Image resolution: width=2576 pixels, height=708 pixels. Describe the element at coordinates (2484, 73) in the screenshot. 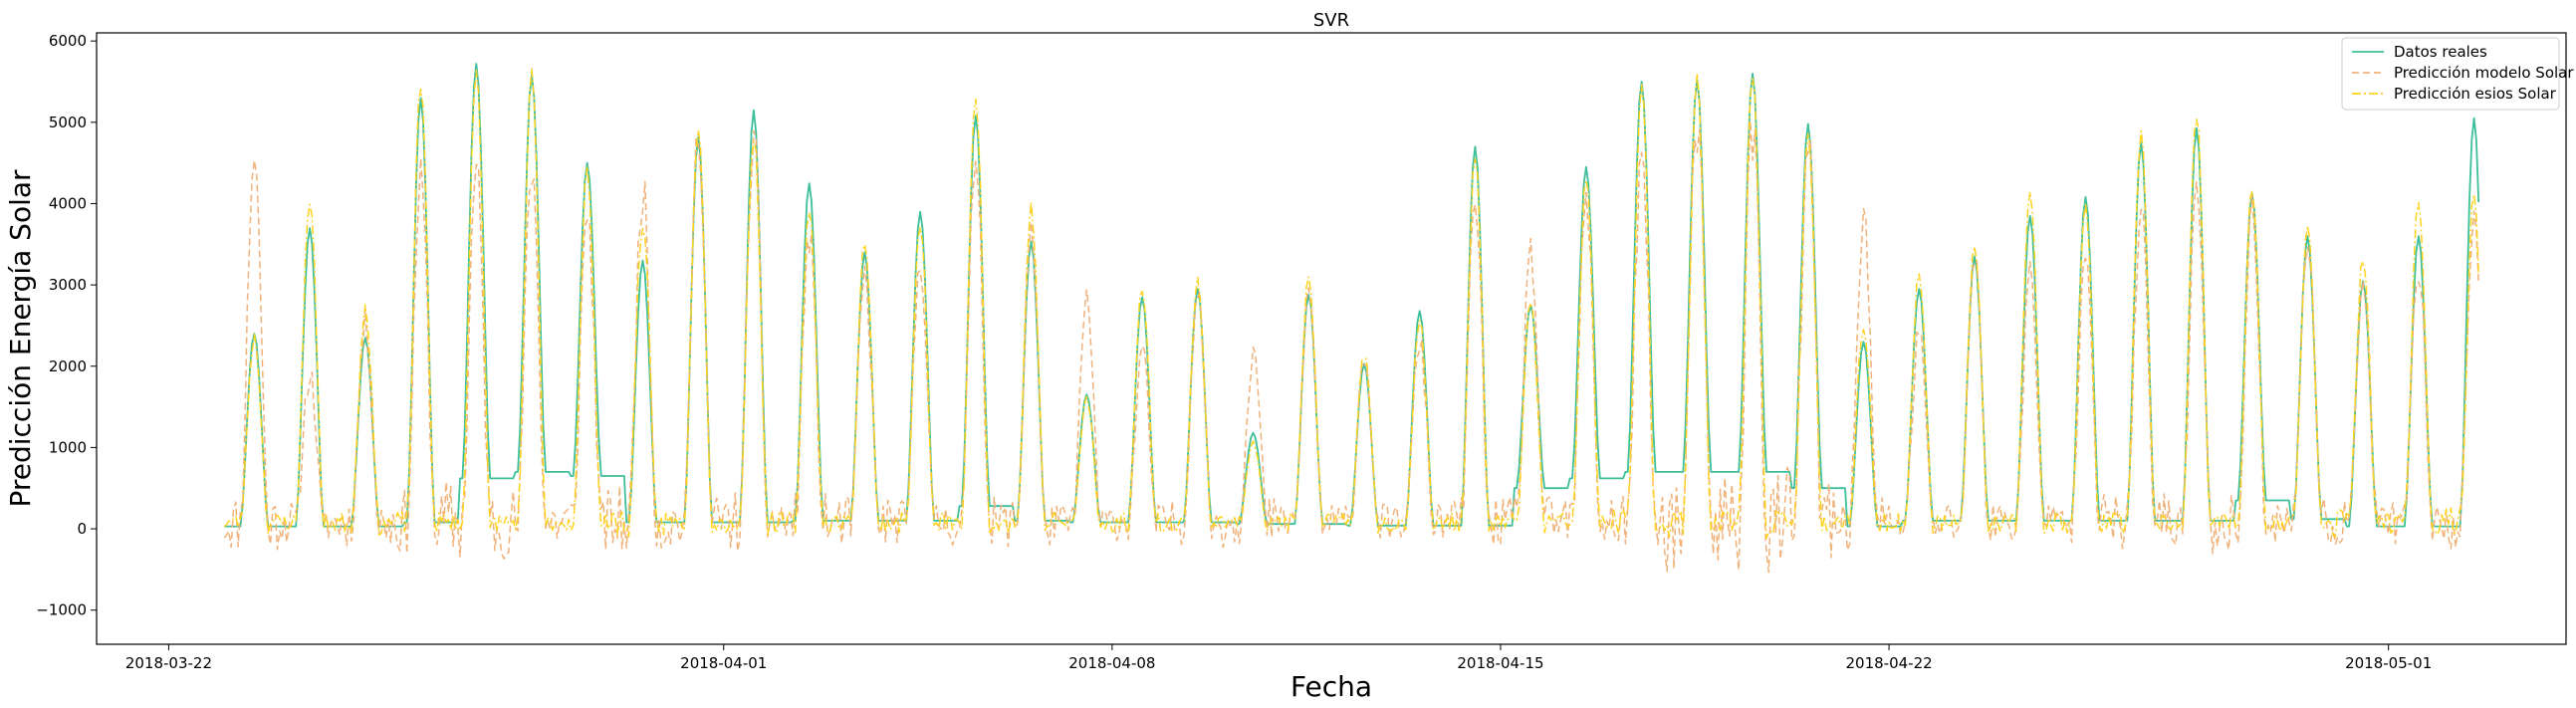

I see `legend-label: Predicción modelo Solar` at that location.